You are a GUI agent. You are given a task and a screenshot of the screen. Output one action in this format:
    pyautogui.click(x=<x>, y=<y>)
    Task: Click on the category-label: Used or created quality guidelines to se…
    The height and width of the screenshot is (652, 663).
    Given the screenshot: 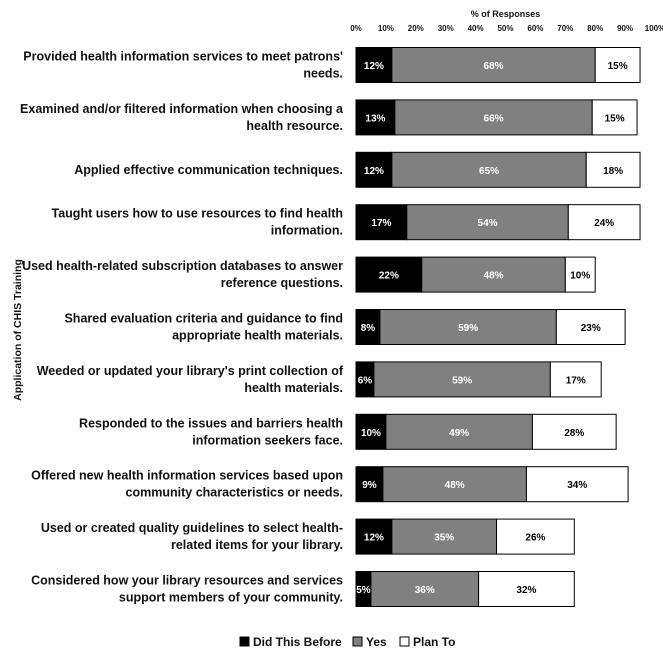 What is the action you would take?
    pyautogui.click(x=192, y=528)
    